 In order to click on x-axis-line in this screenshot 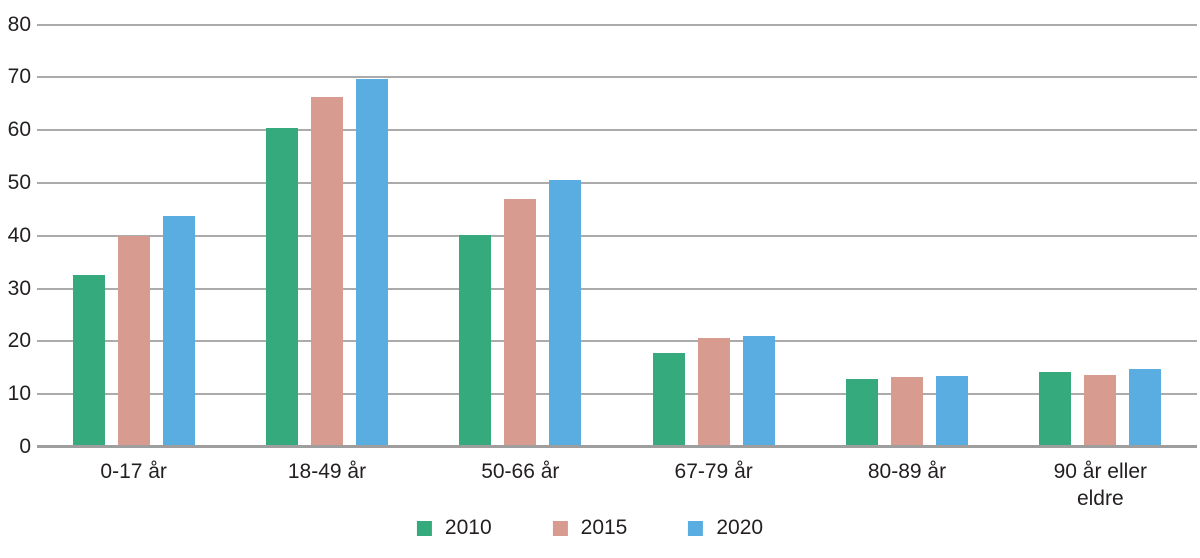, I will do `click(617, 446)`.